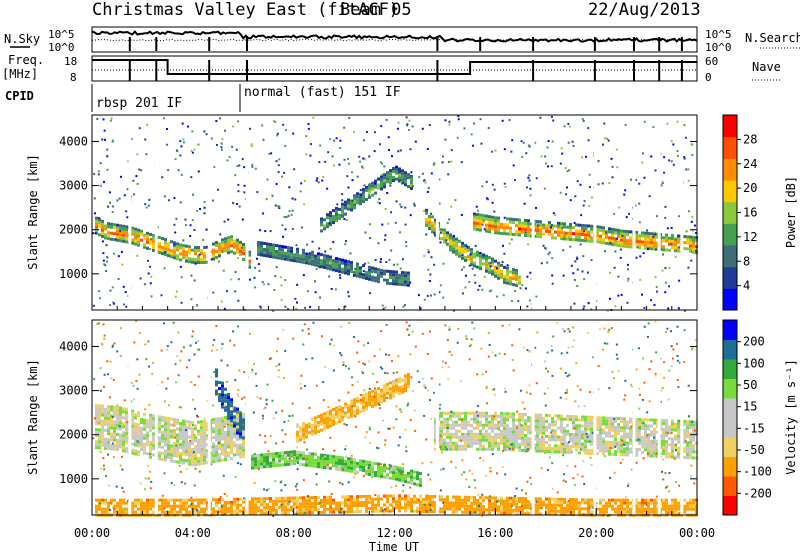  I want to click on velocity-cbar-tick-label: 15, so click(750, 407).